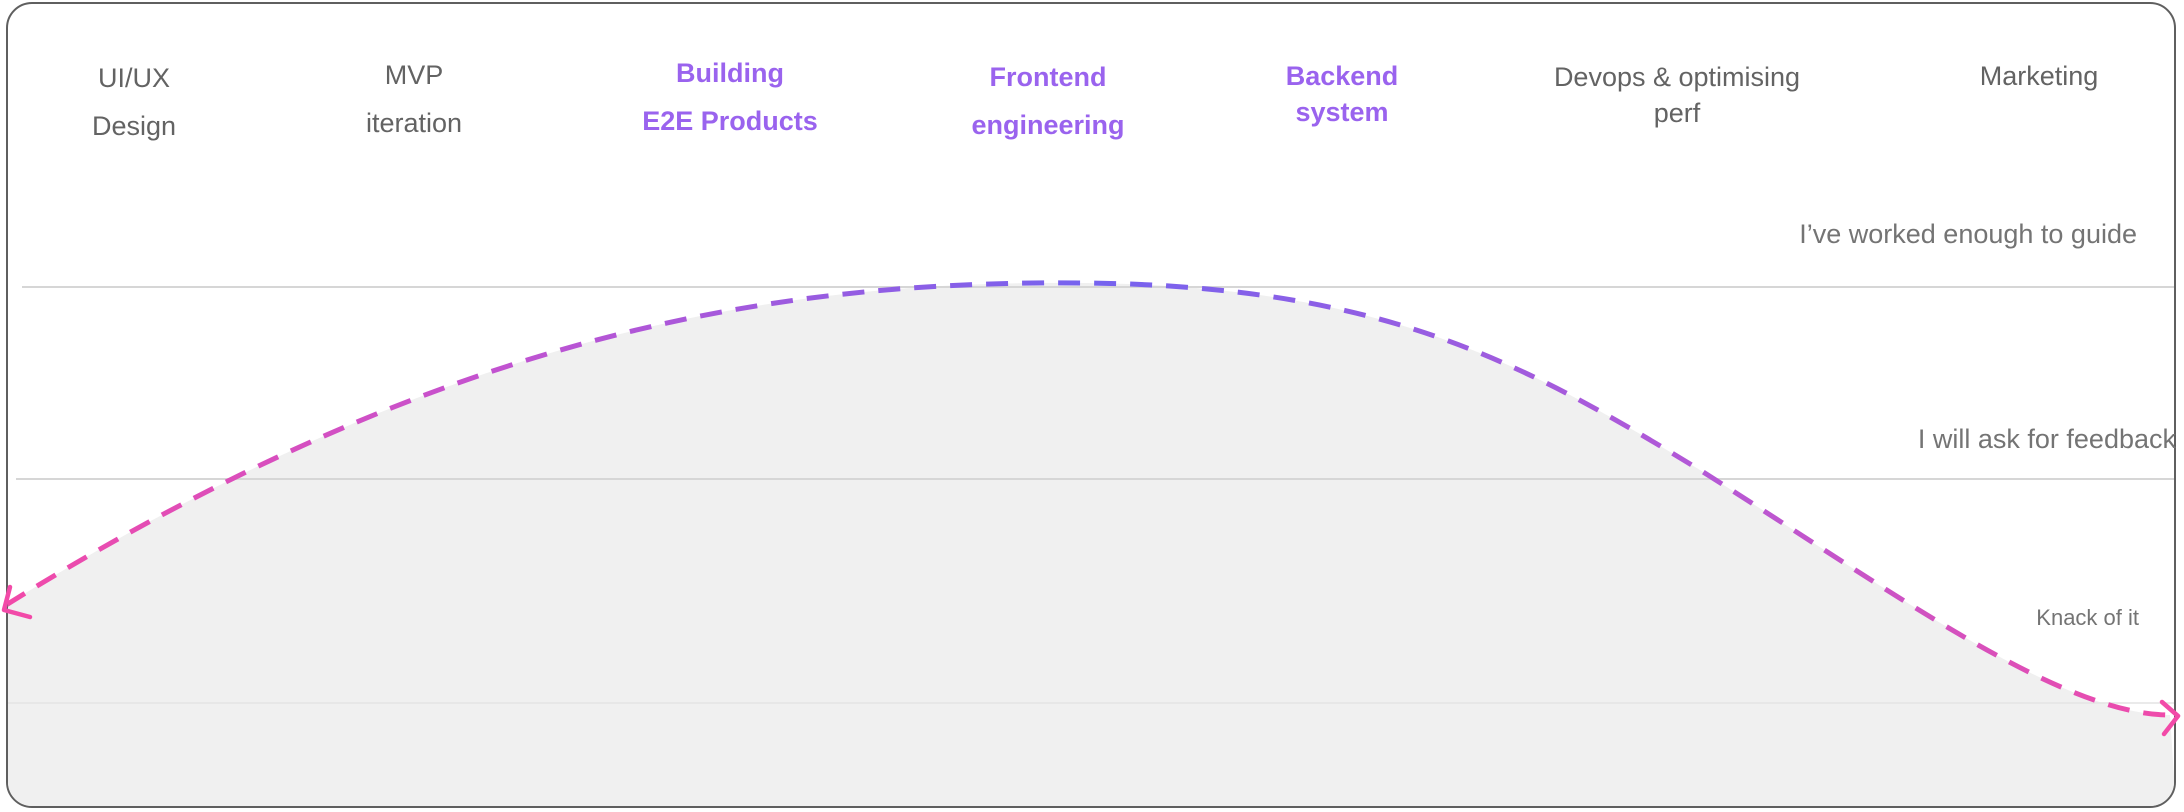 The image size is (2184, 812). What do you see at coordinates (1048, 77) in the screenshot?
I see `skill-line-1: Frontend` at bounding box center [1048, 77].